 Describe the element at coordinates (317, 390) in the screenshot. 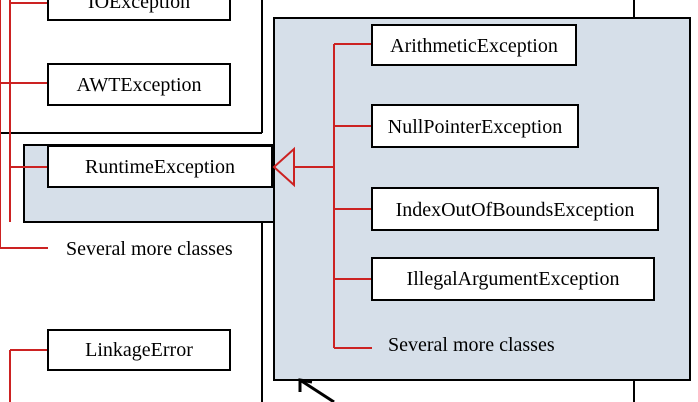

I see `diagonal-pointer-line` at that location.